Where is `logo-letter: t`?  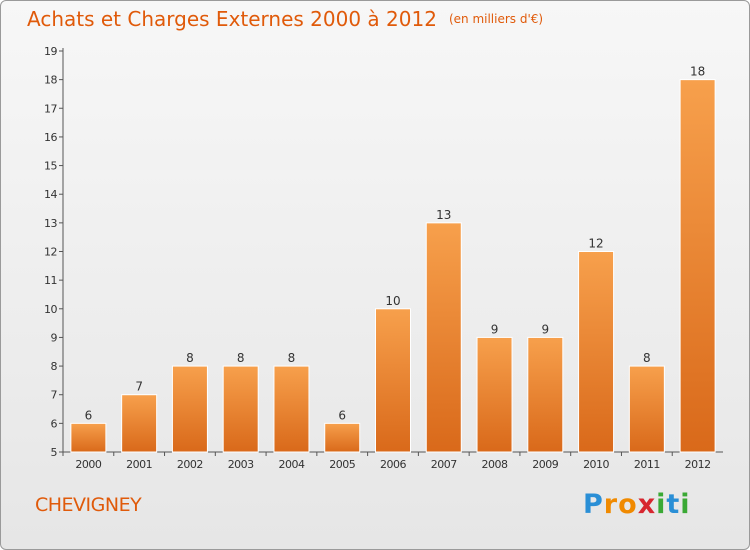
logo-letter: t is located at coordinates (673, 504).